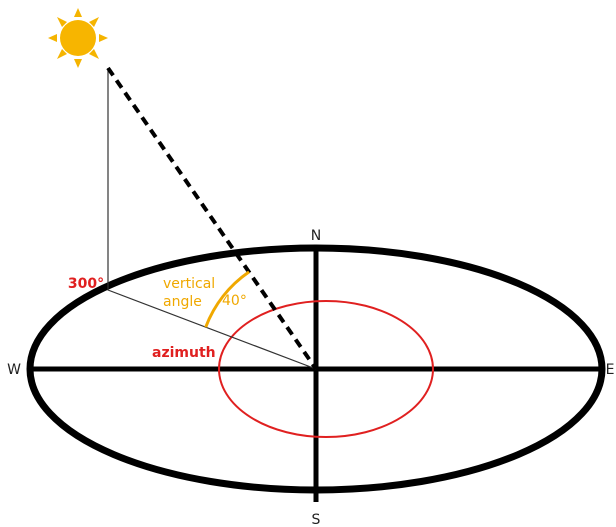 The image size is (616, 527). Describe the element at coordinates (189, 284) in the screenshot. I see `vertical-label: vertical` at that location.